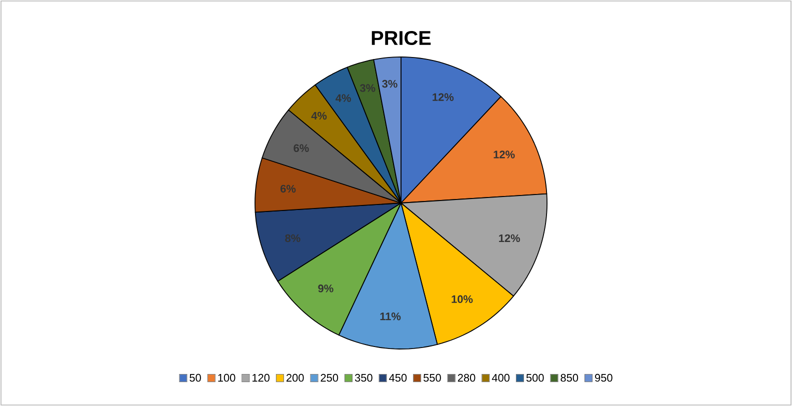 This screenshot has width=792, height=406. I want to click on legend-label: 280, so click(467, 378).